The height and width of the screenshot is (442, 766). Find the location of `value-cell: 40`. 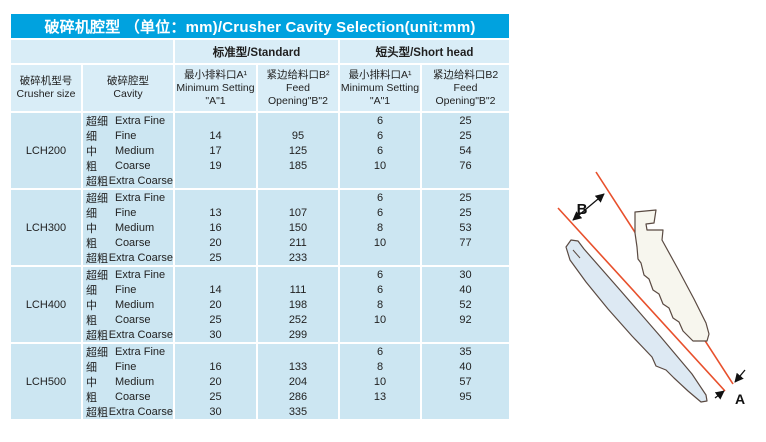

value-cell: 40 is located at coordinates (465, 289).